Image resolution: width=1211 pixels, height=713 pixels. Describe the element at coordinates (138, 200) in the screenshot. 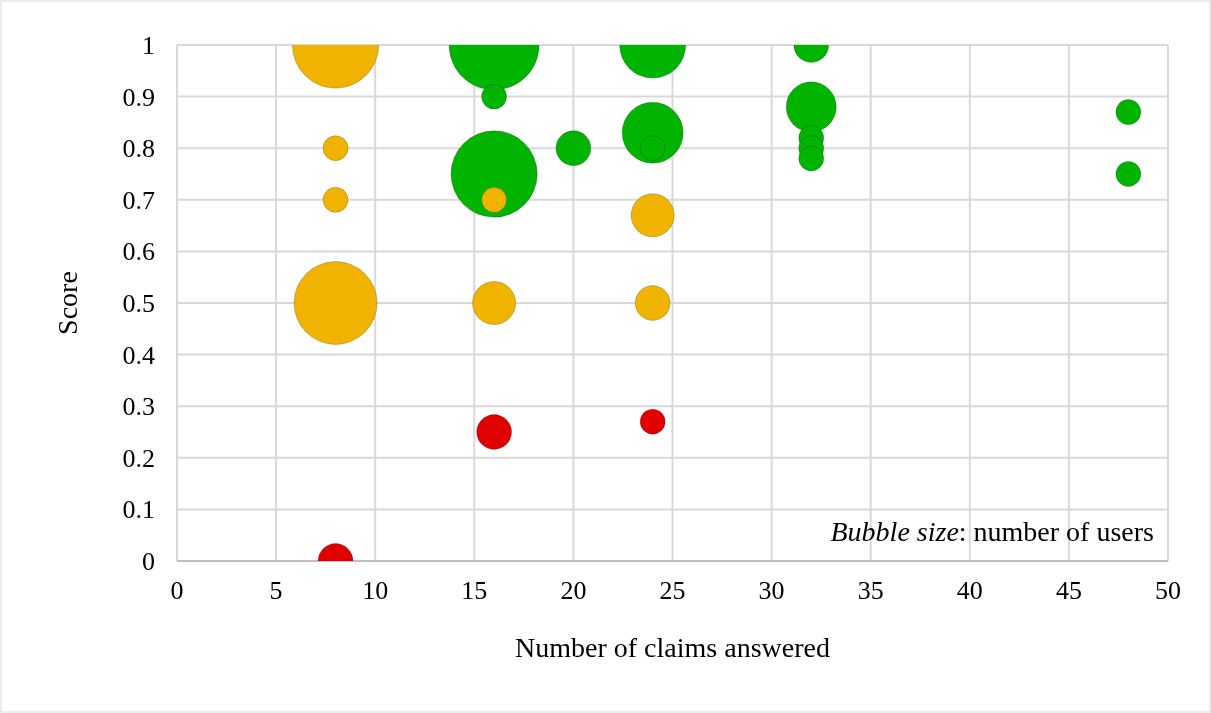

I see `y-tick-label: 0.7` at that location.